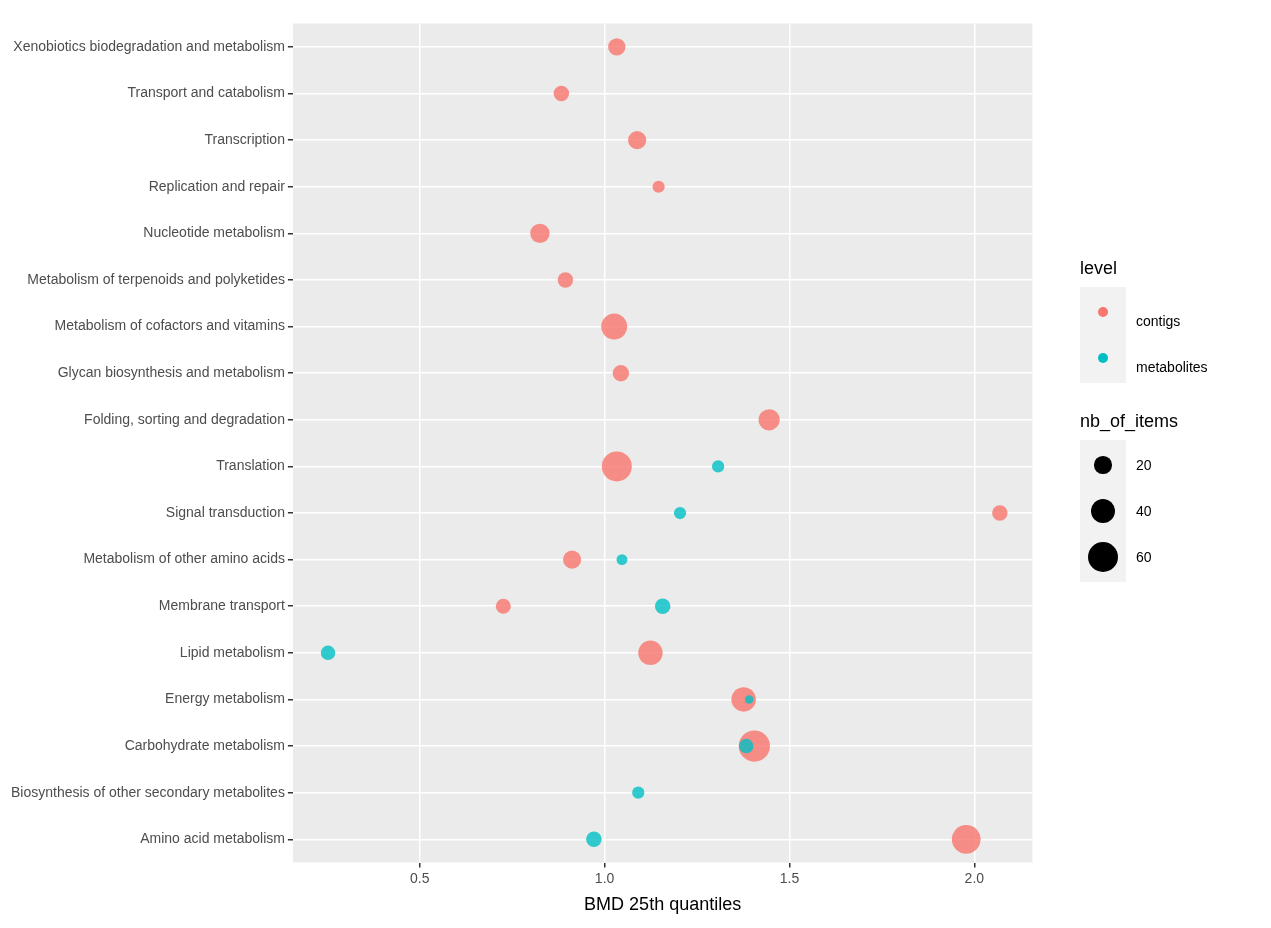 This screenshot has width=1271, height=928. What do you see at coordinates (1099, 268) in the screenshot?
I see `legend-title: level` at bounding box center [1099, 268].